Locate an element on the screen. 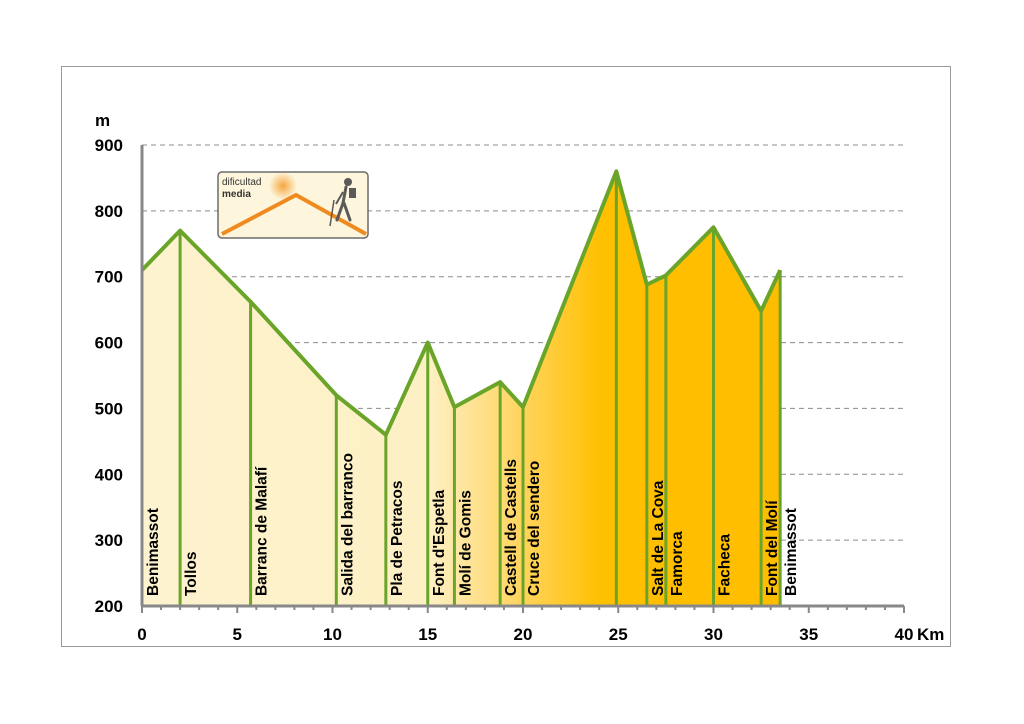 This screenshot has height=724, width=1024. y-tick-label: 400 is located at coordinates (109, 474).